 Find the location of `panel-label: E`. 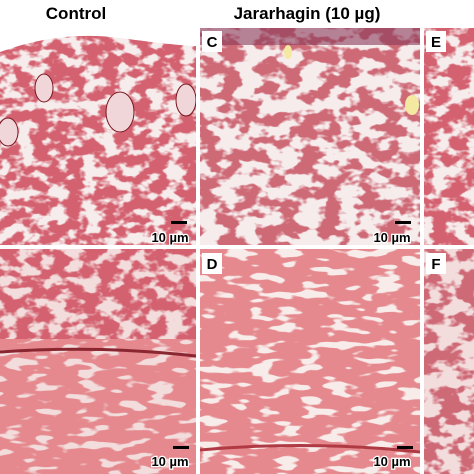

panel-label: E is located at coordinates (436, 42).